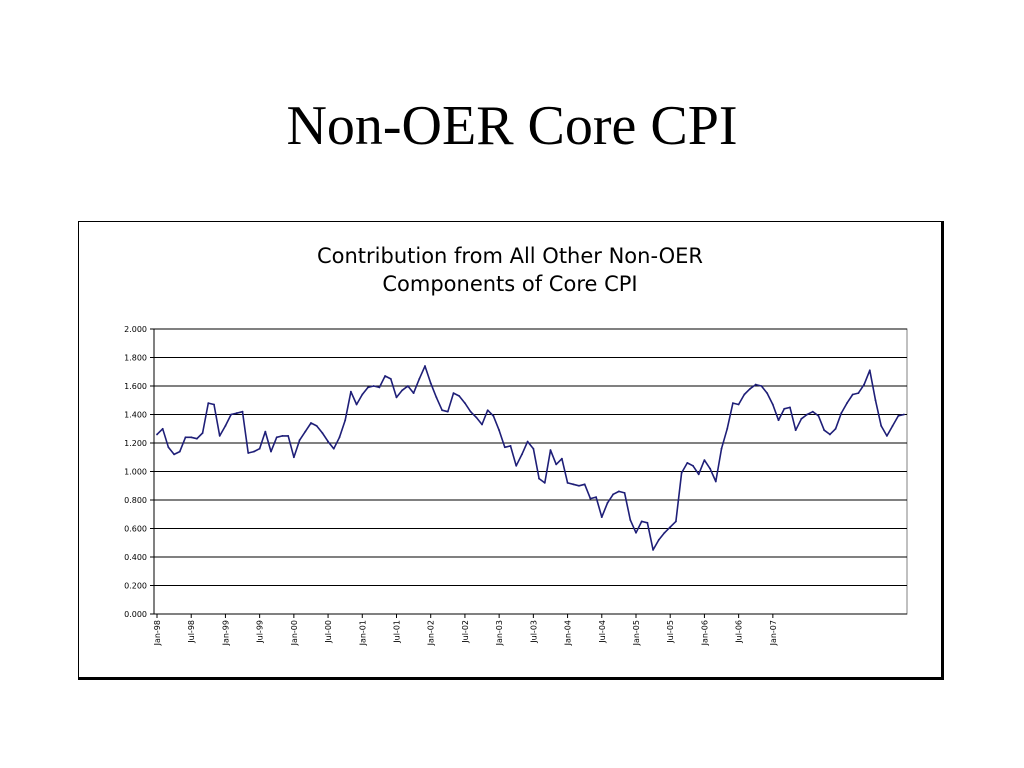  I want to click on x-tick-label: Jan-03, so click(499, 633).